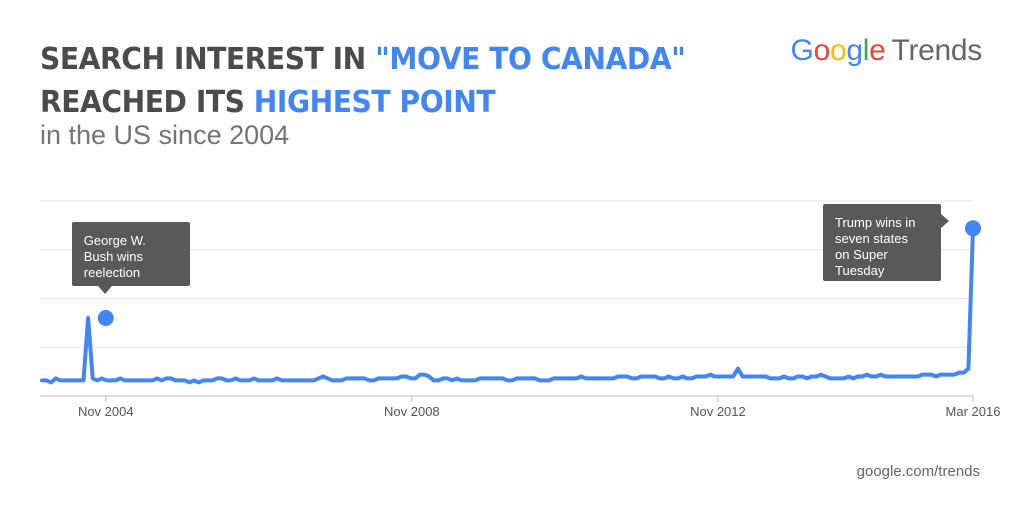 This screenshot has width=1024, height=511. Describe the element at coordinates (363, 59) in the screenshot. I see `title-line-1: SEARCH INTEREST IN "MOVE TO CANADA"` at that location.